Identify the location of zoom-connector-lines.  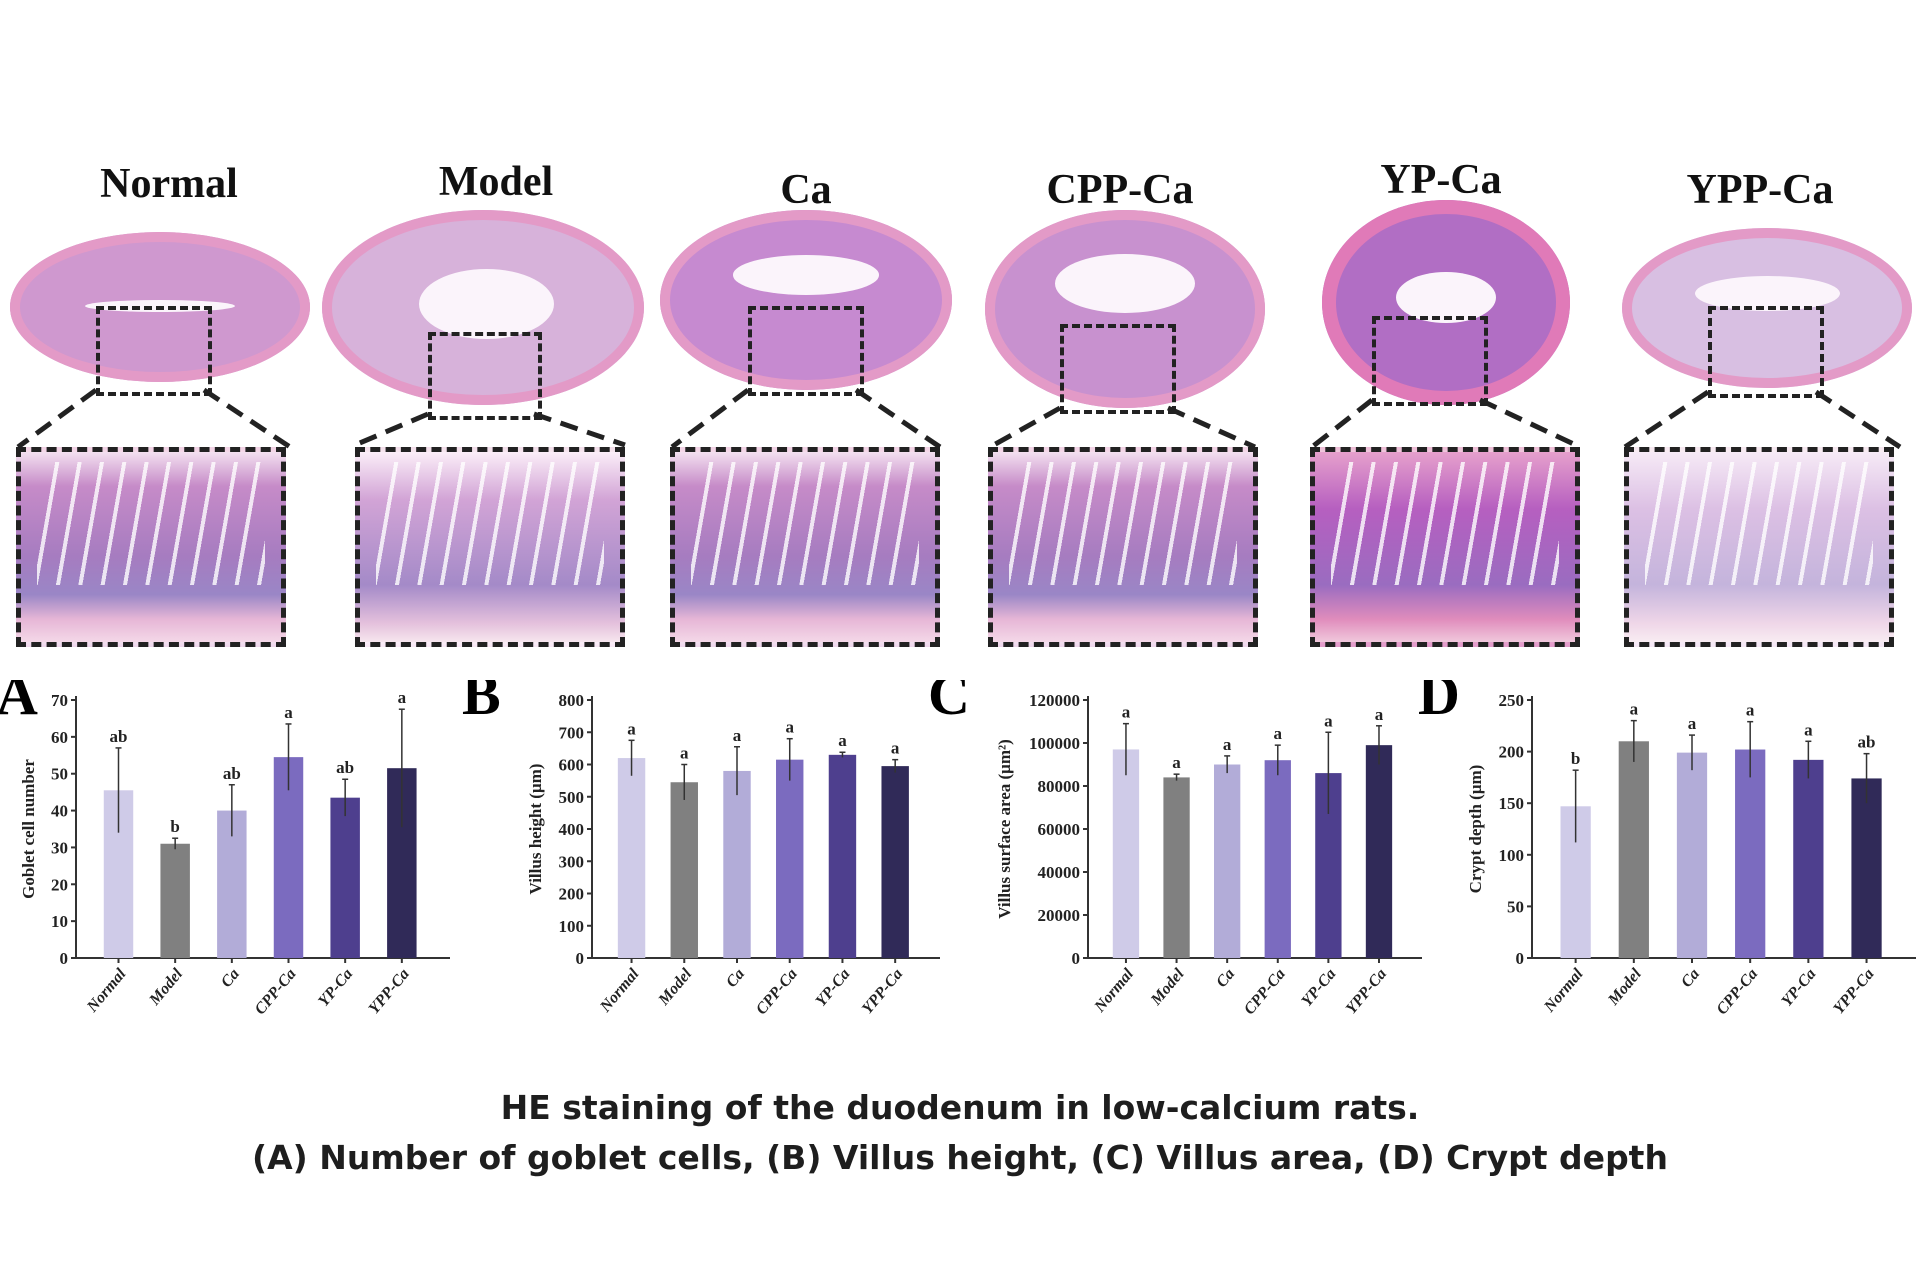
(959, 418).